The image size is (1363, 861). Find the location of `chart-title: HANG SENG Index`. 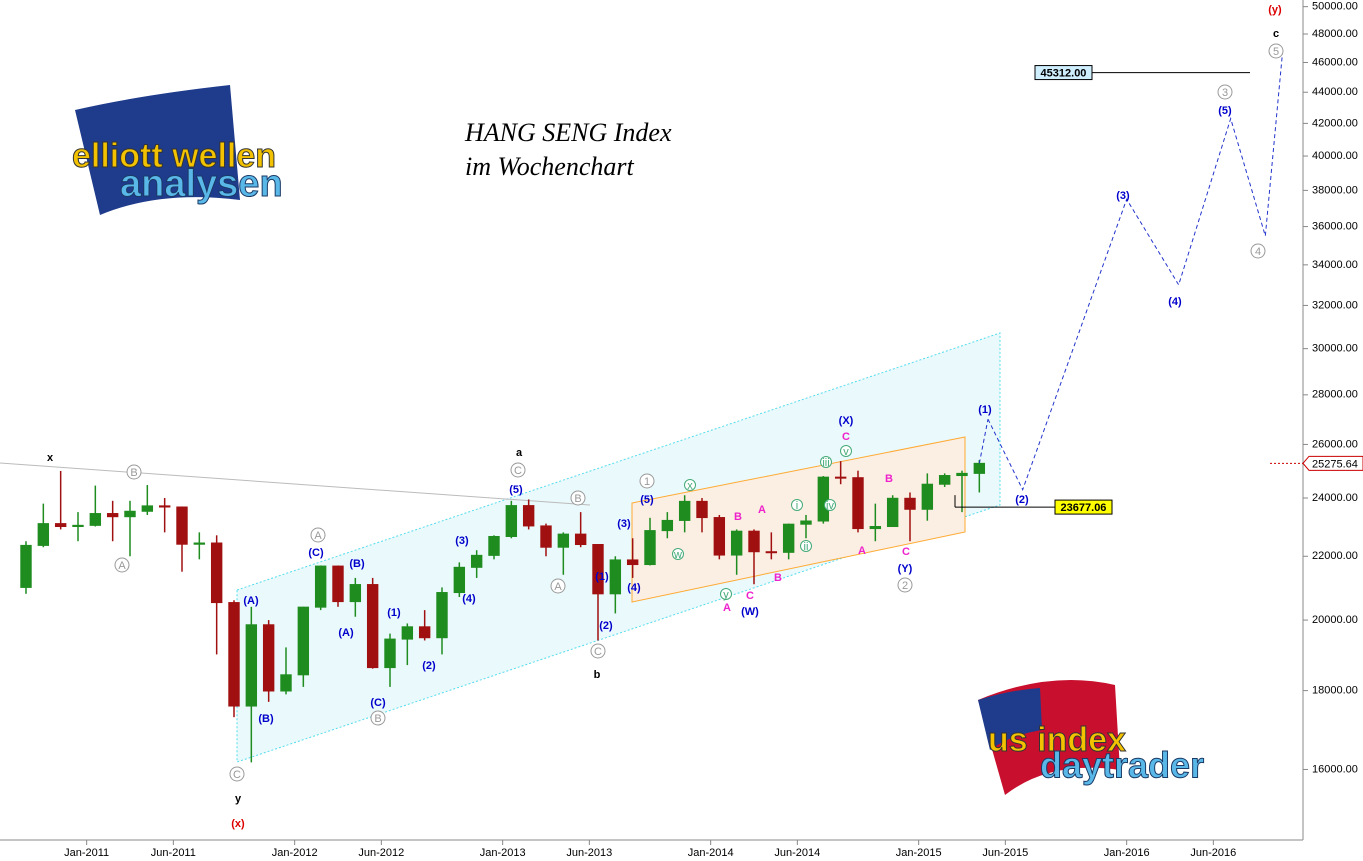

chart-title: HANG SENG Index is located at coordinates (568, 132).